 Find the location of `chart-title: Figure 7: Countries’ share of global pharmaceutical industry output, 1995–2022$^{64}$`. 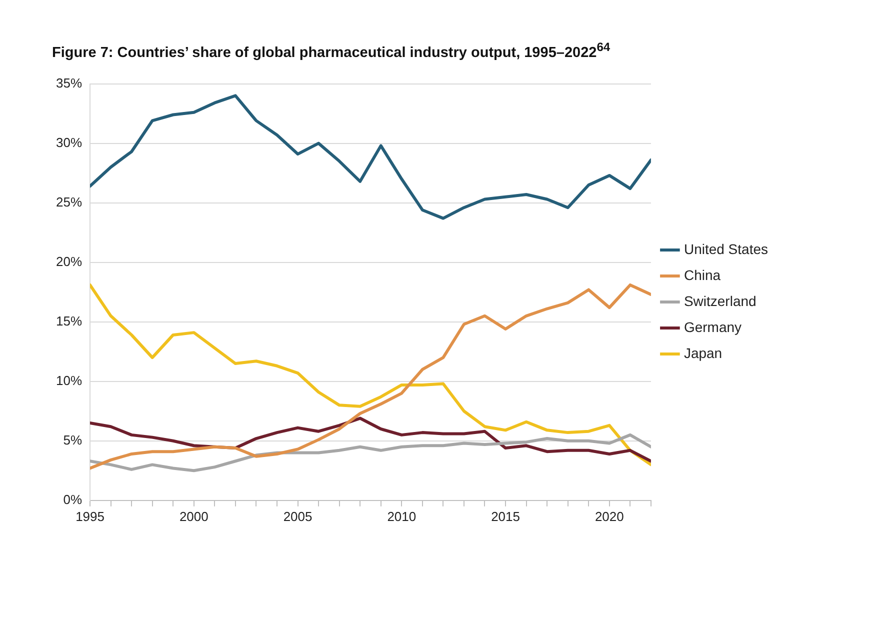

chart-title: Figure 7: Countries’ share of global pharmaceutical industry output, 1995–2022$^{64}$ is located at coordinates (332, 51).